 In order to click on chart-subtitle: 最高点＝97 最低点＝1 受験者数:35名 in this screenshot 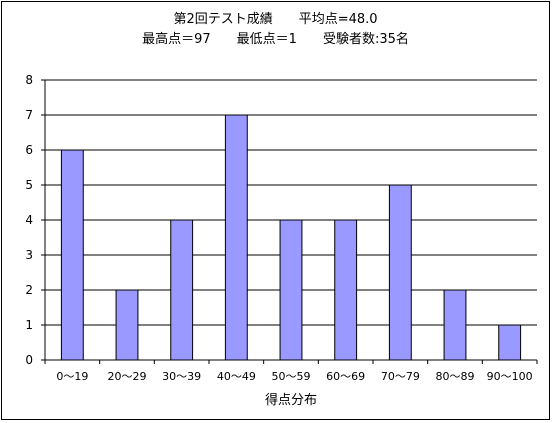, I will do `click(275, 39)`.